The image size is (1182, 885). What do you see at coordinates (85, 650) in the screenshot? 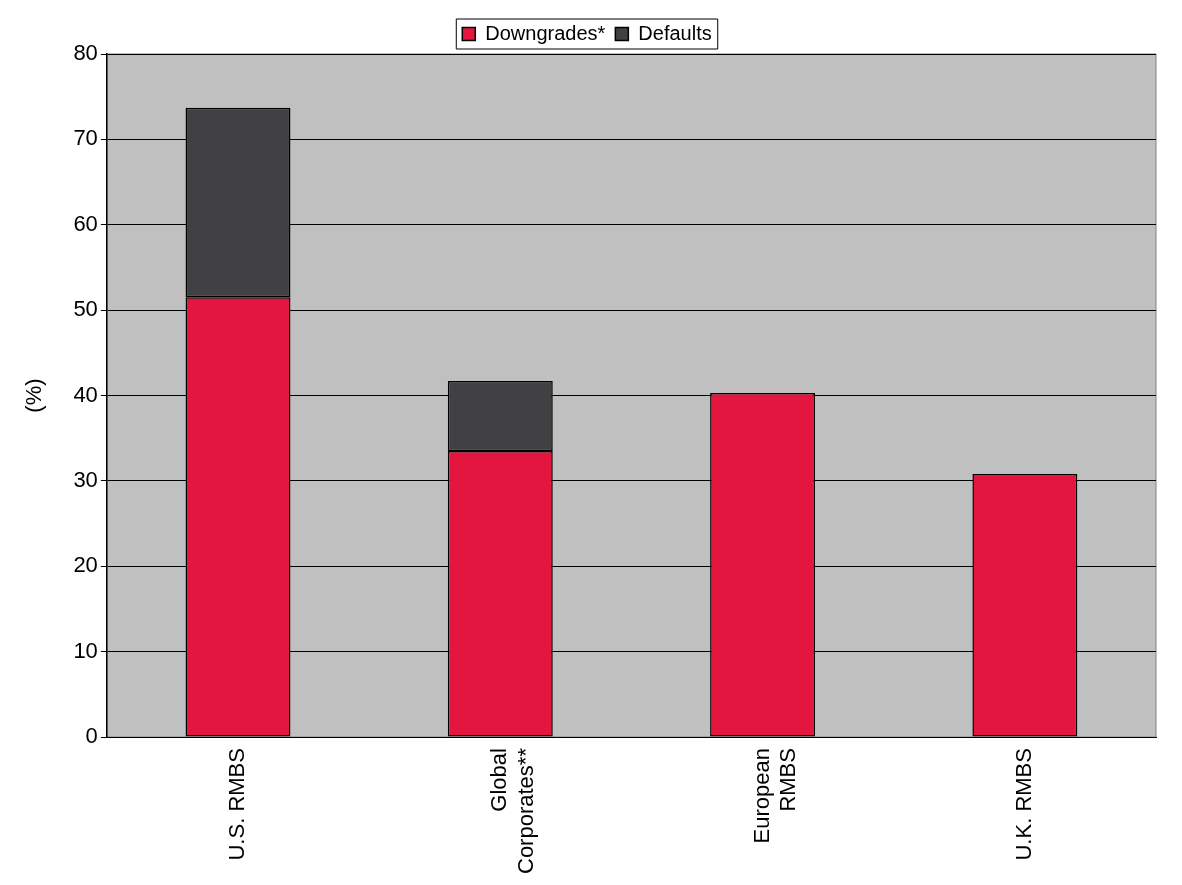
I see `y-tick-label: 10` at bounding box center [85, 650].